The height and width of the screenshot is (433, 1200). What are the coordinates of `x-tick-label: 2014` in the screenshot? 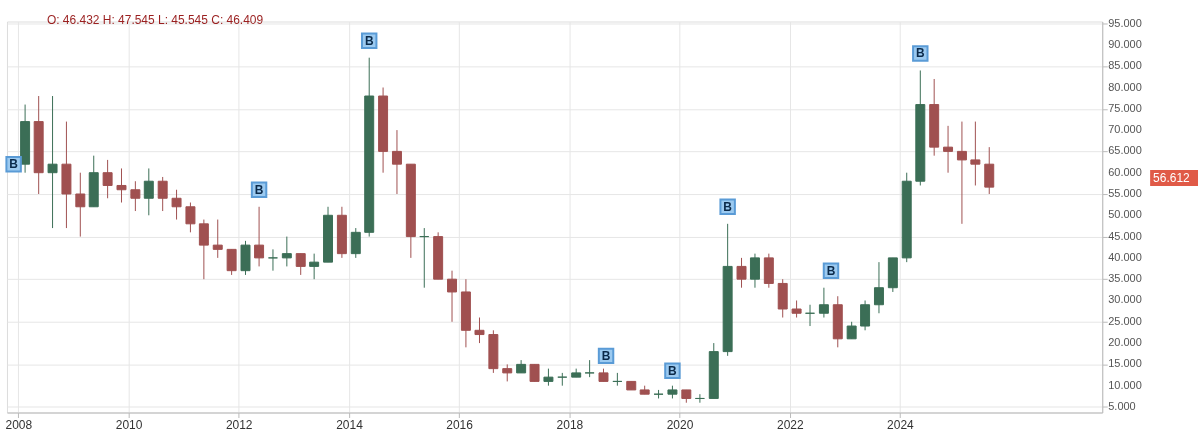 It's located at (350, 424).